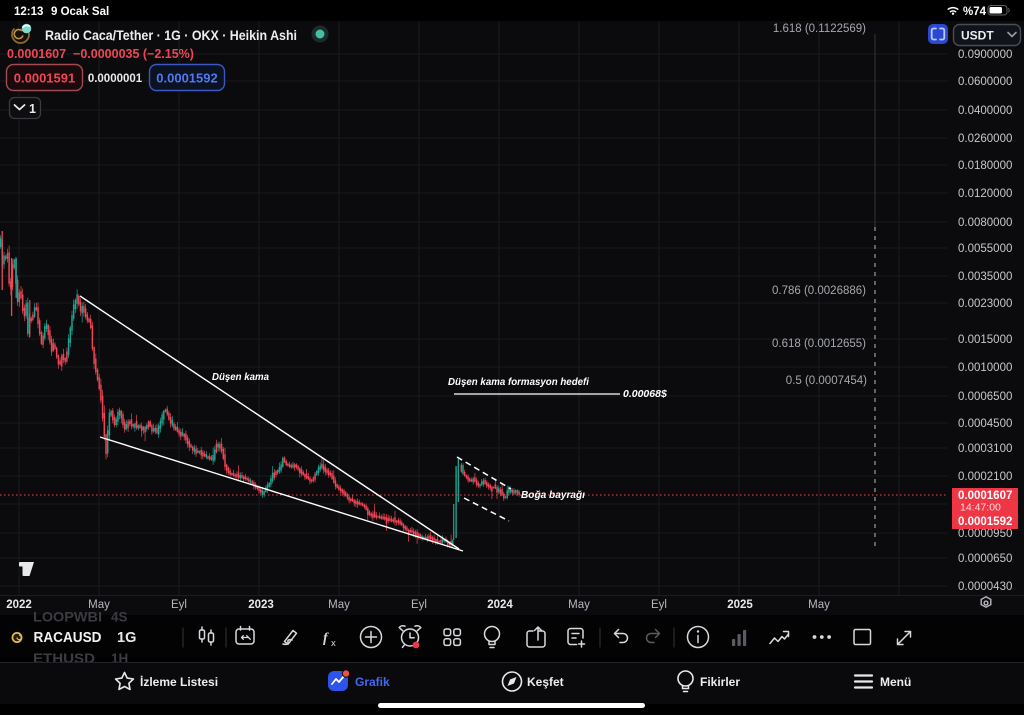 The width and height of the screenshot is (1024, 715). Describe the element at coordinates (985, 55) in the screenshot. I see `svg-text: 0.0900000` at that location.